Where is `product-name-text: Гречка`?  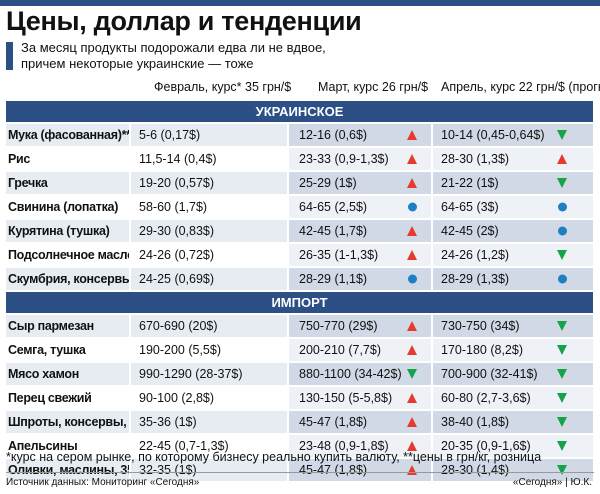
product-name-text: Гречка is located at coordinates (28, 183).